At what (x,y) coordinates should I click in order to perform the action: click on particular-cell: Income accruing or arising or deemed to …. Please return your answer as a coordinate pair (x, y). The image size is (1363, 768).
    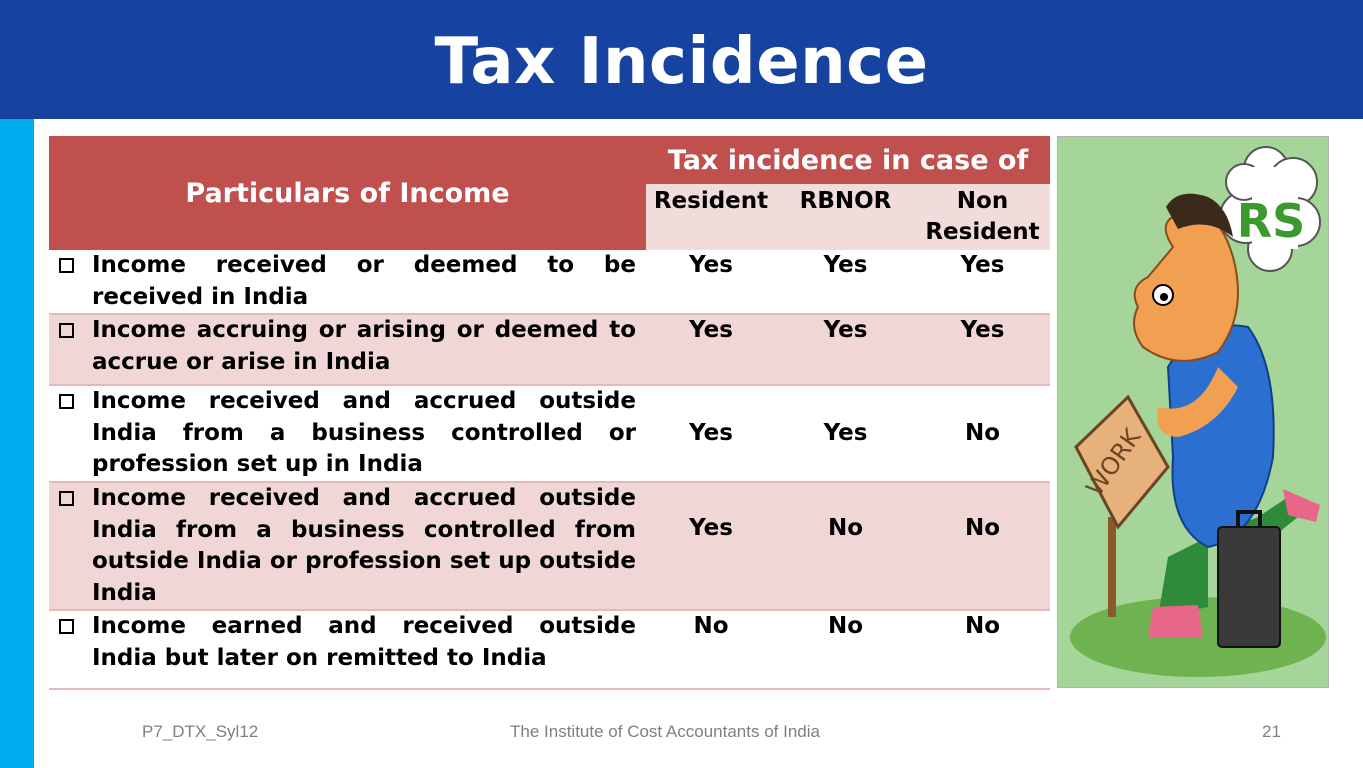
    Looking at the image, I should click on (347, 350).